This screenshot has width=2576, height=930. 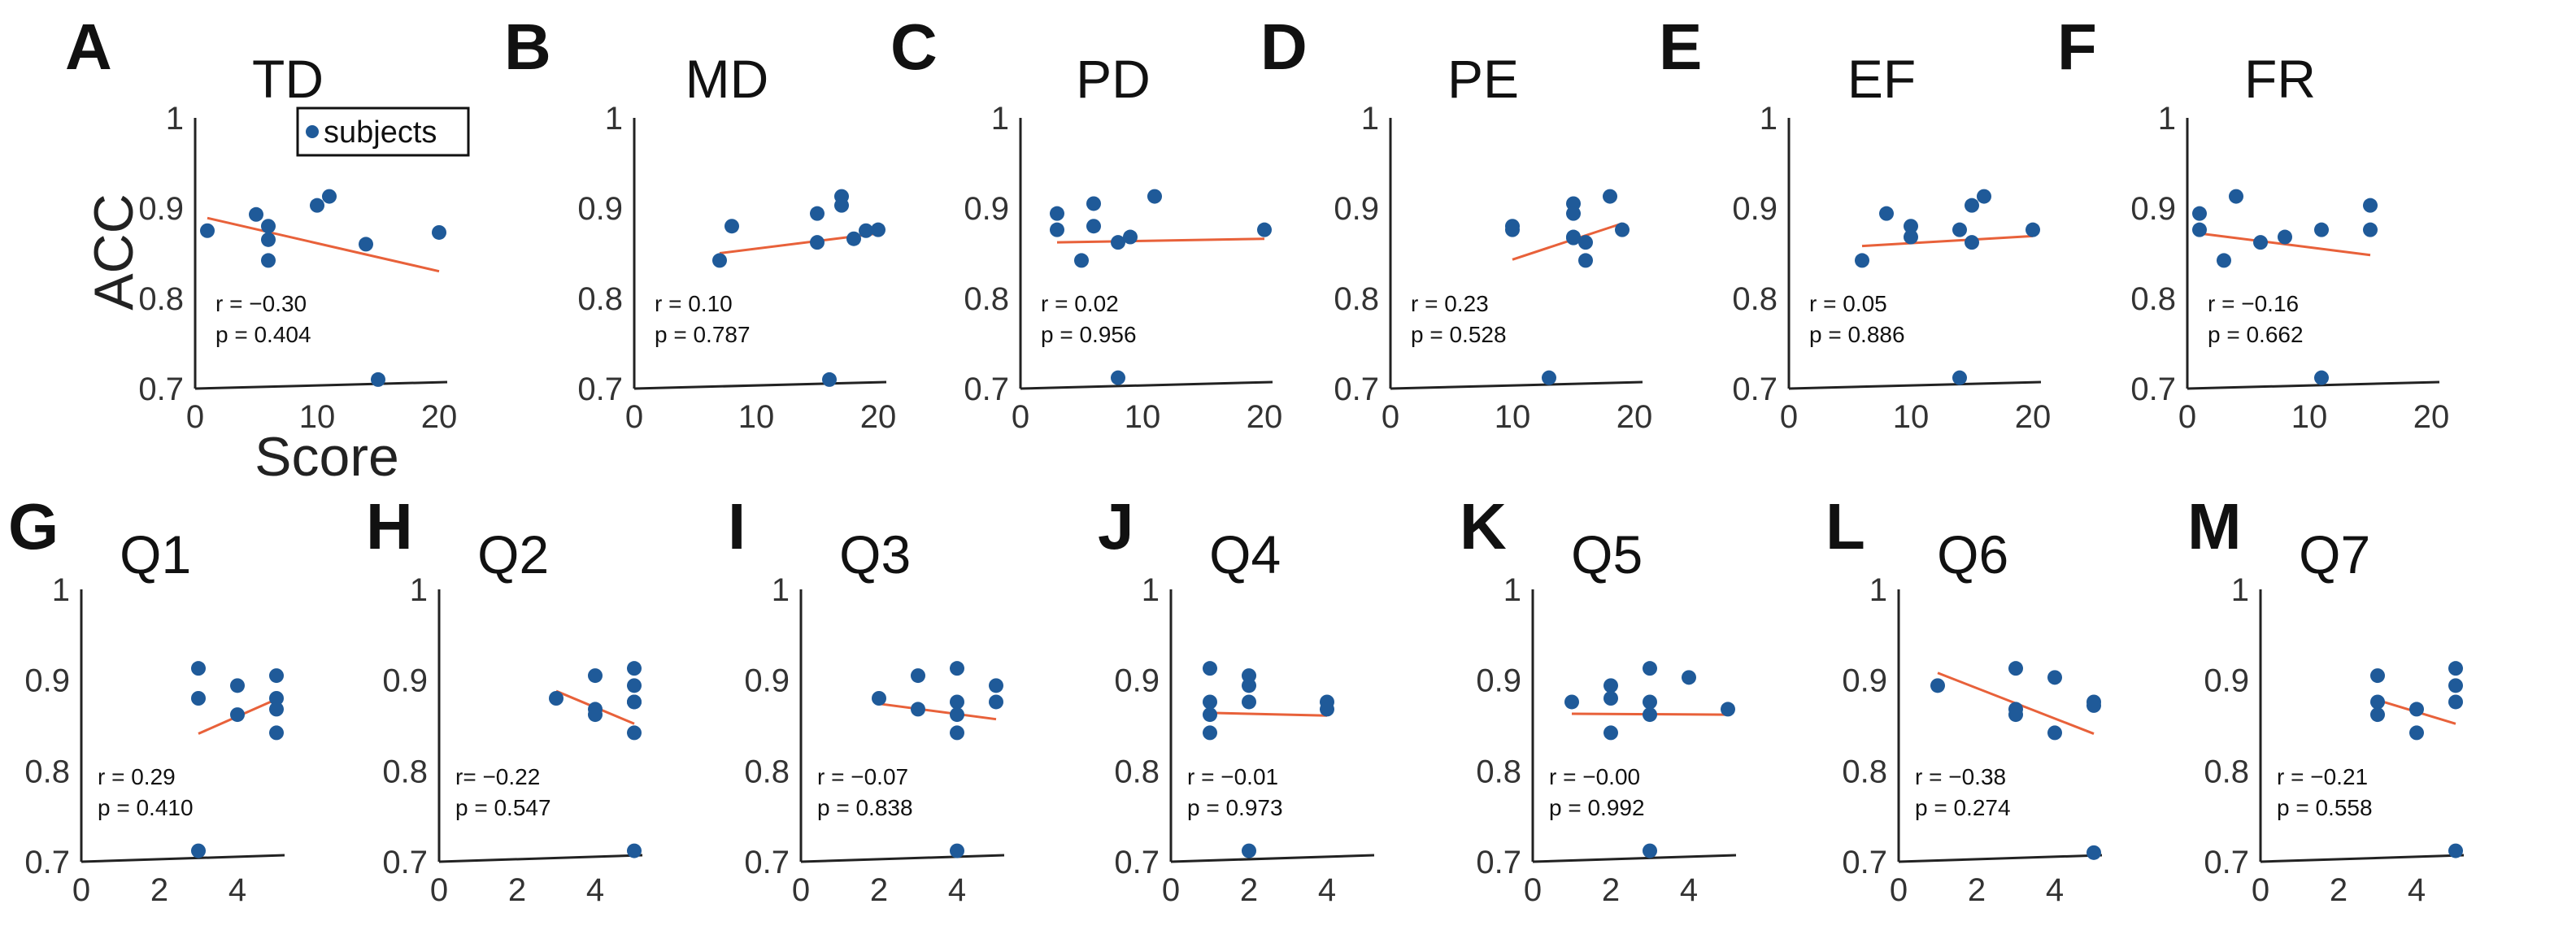 What do you see at coordinates (1116, 527) in the screenshot?
I see `panel-letter: J` at bounding box center [1116, 527].